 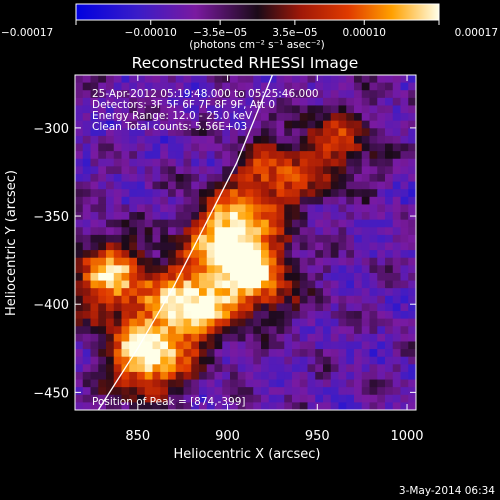 What do you see at coordinates (51, 305) in the screenshot?
I see `y-tick-label: −400` at bounding box center [51, 305].